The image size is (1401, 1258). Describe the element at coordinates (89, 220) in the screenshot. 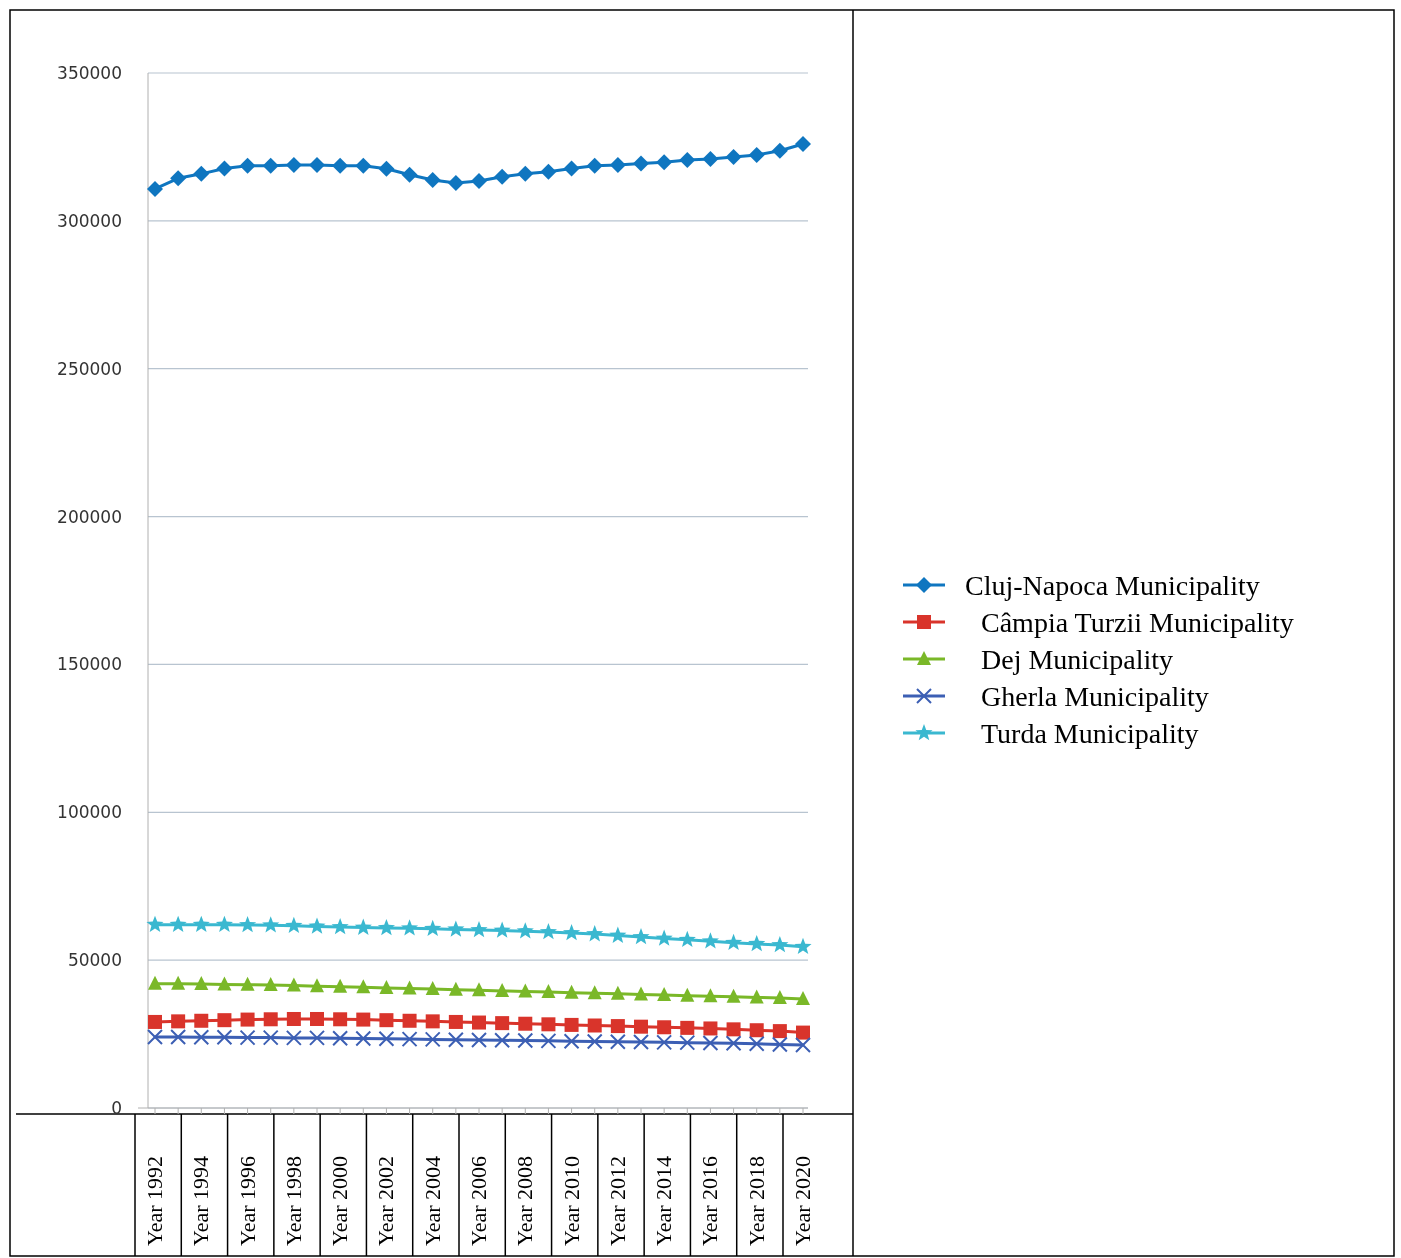

I see `y-tick-label: 300000` at that location.